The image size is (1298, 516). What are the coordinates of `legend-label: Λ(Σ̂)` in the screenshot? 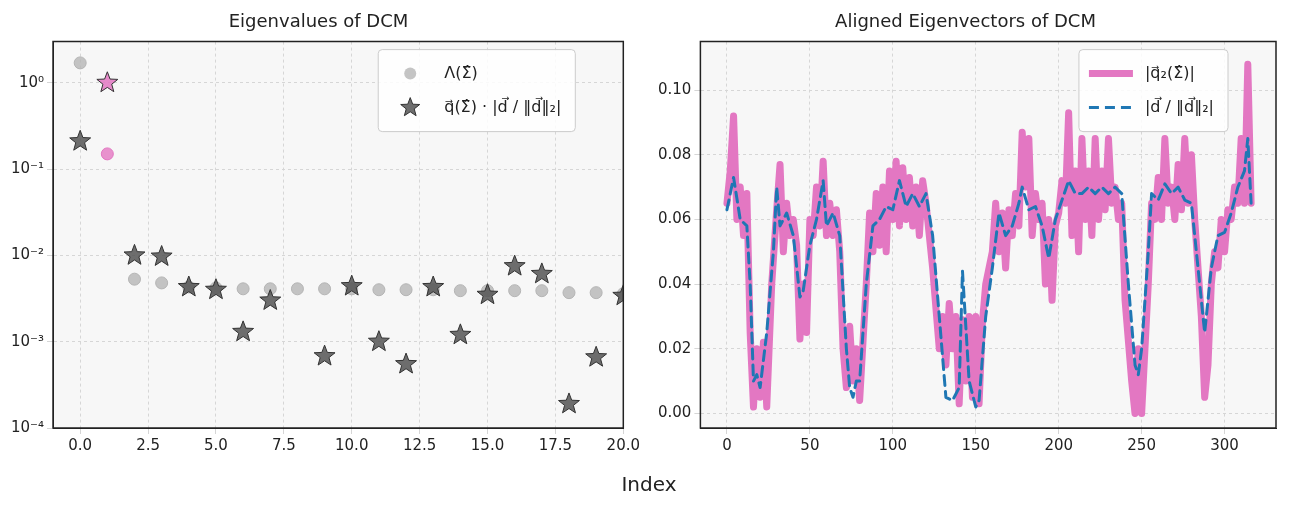 It's located at (461, 72).